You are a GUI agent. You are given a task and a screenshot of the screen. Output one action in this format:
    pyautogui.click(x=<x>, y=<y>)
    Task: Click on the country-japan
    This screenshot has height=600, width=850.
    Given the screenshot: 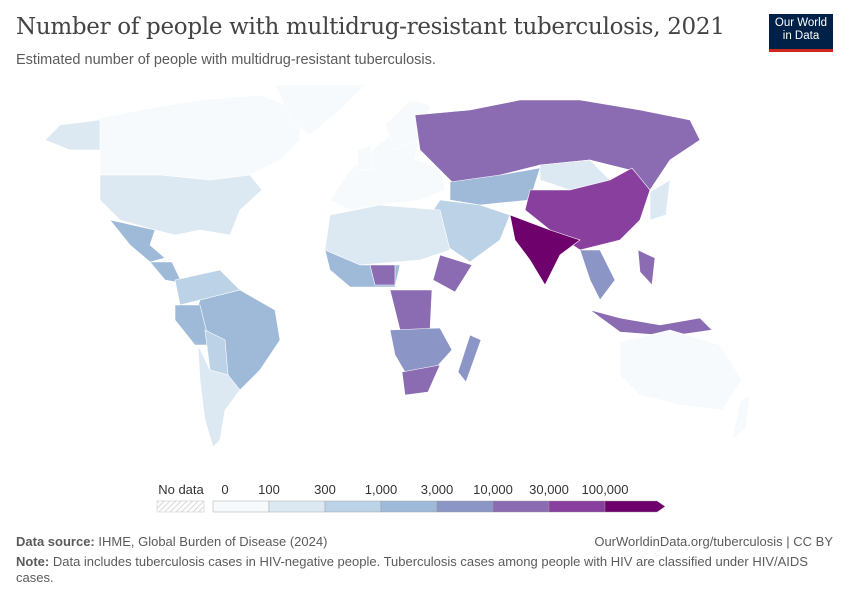 What is the action you would take?
    pyautogui.click(x=660, y=200)
    